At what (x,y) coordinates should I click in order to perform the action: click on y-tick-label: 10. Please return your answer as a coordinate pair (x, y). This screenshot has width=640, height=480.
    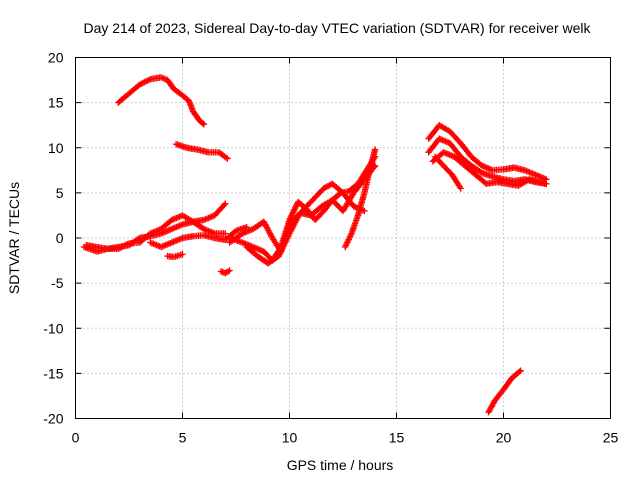
    Looking at the image, I should click on (56, 148).